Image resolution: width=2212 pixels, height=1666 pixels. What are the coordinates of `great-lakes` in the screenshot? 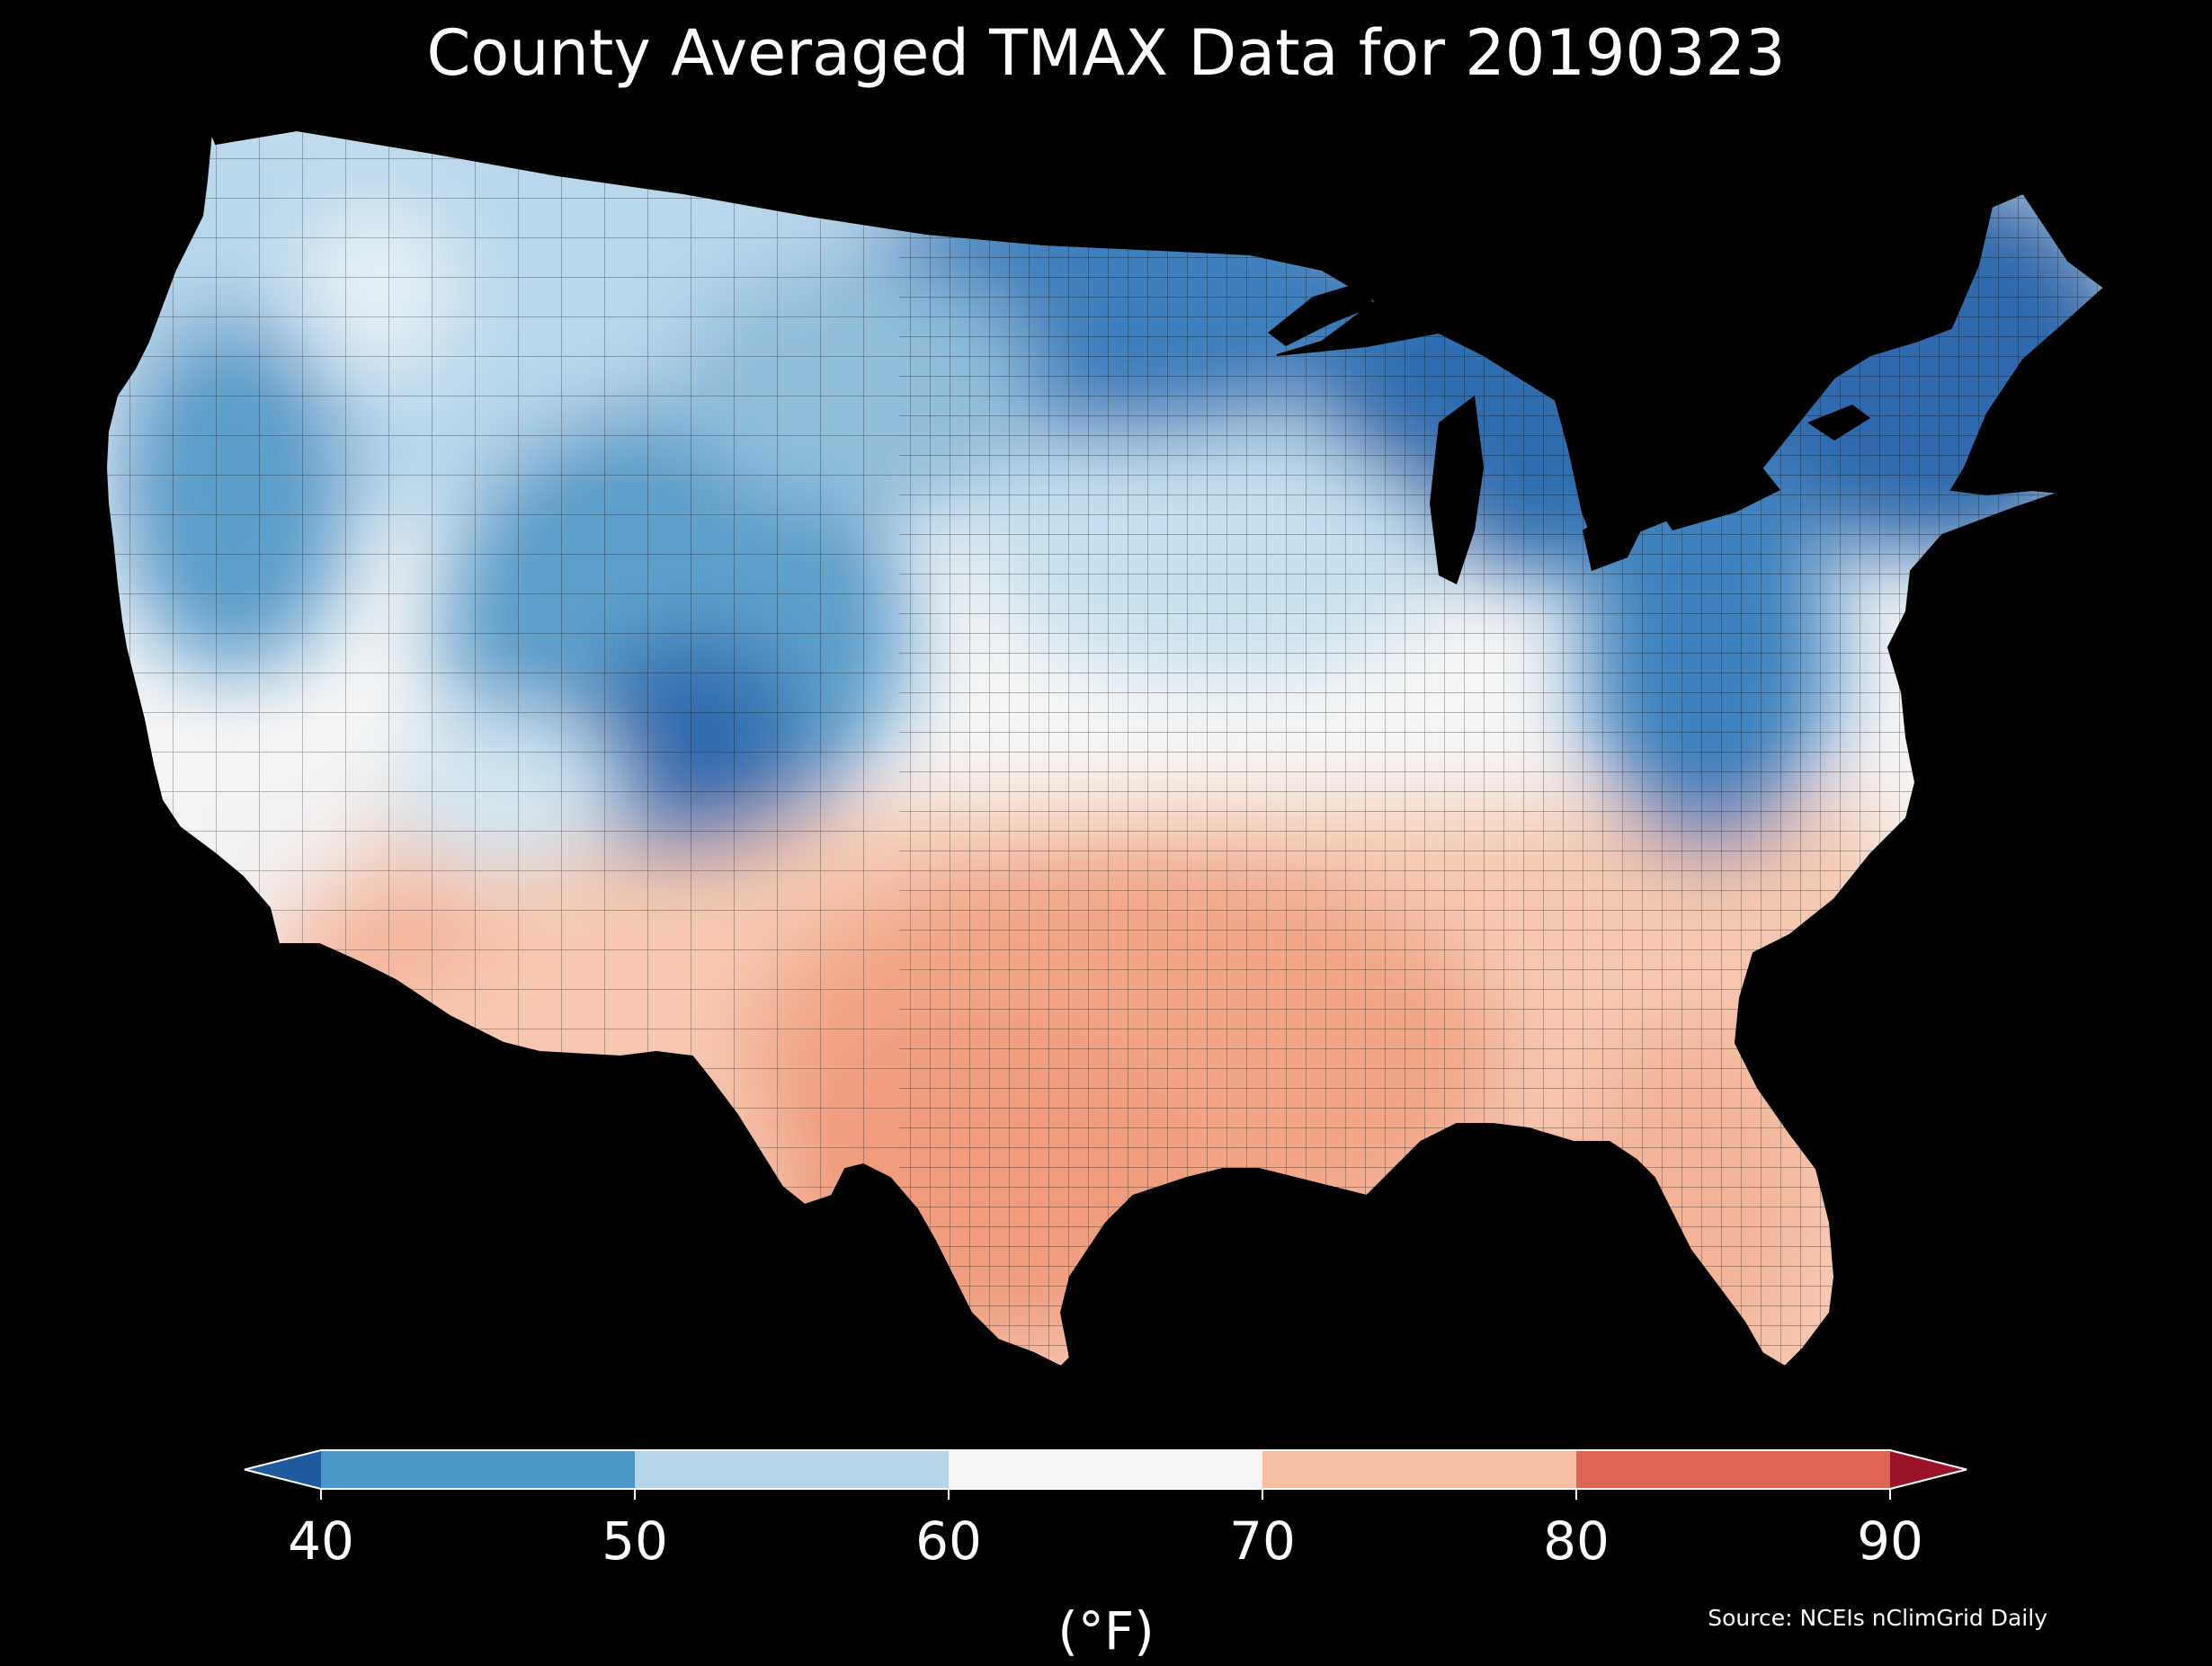 It's located at (1569, 434).